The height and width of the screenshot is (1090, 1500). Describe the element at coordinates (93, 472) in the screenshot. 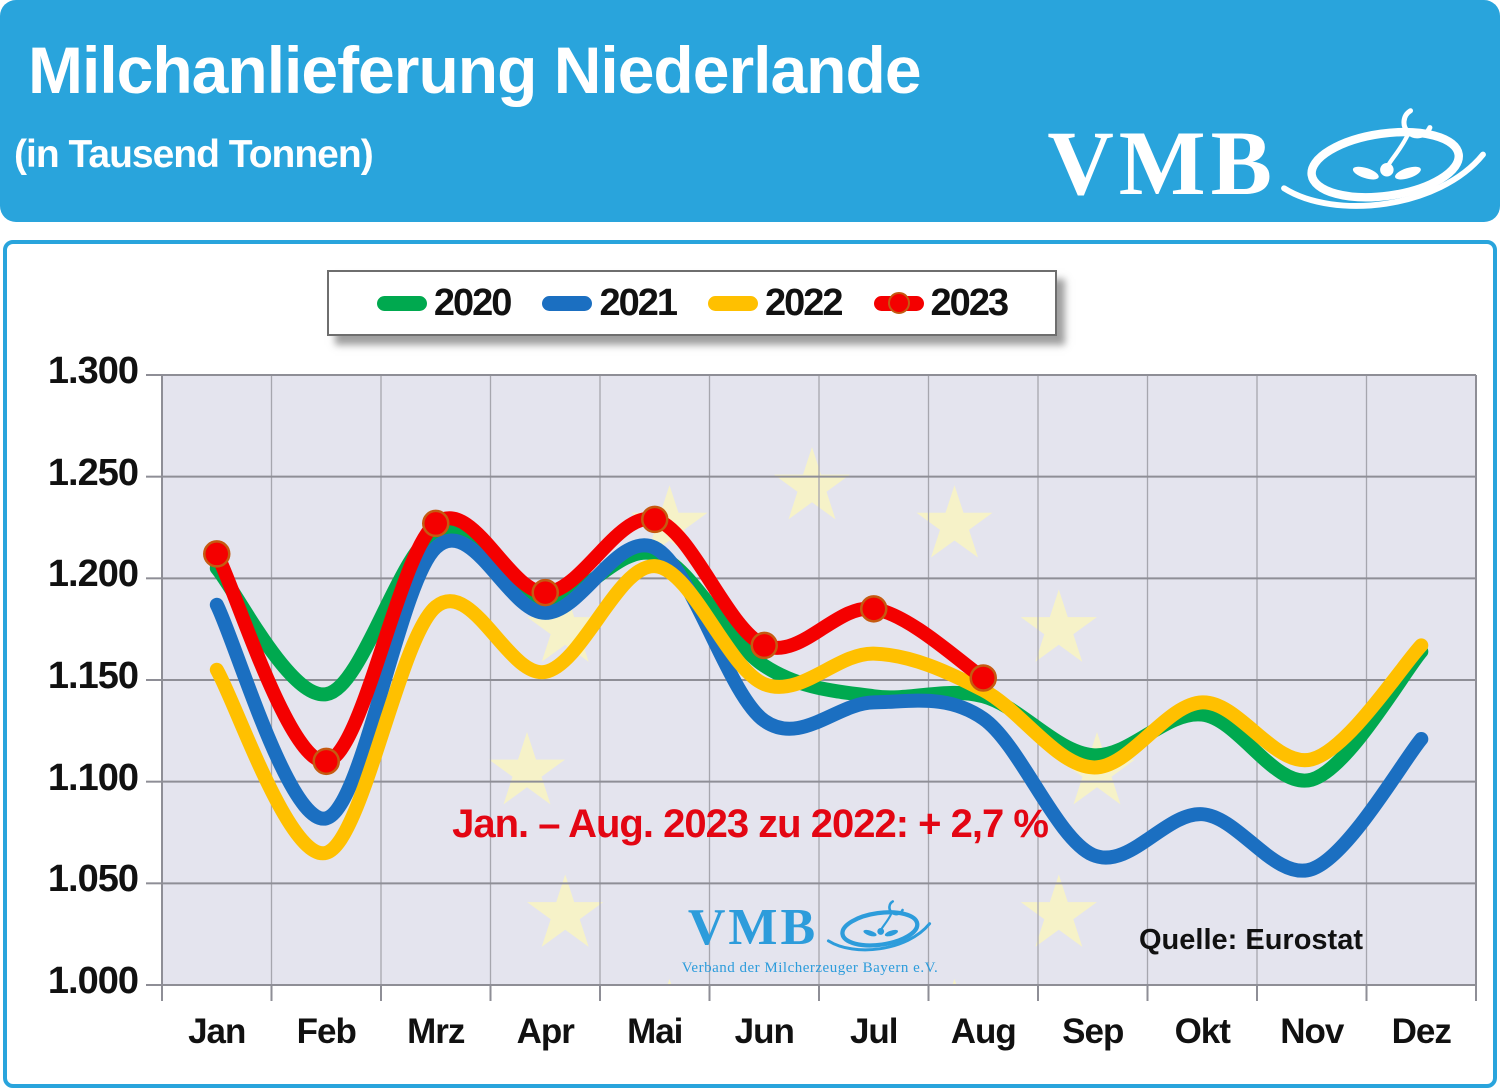

I see `y-axis-label: 1.250` at that location.